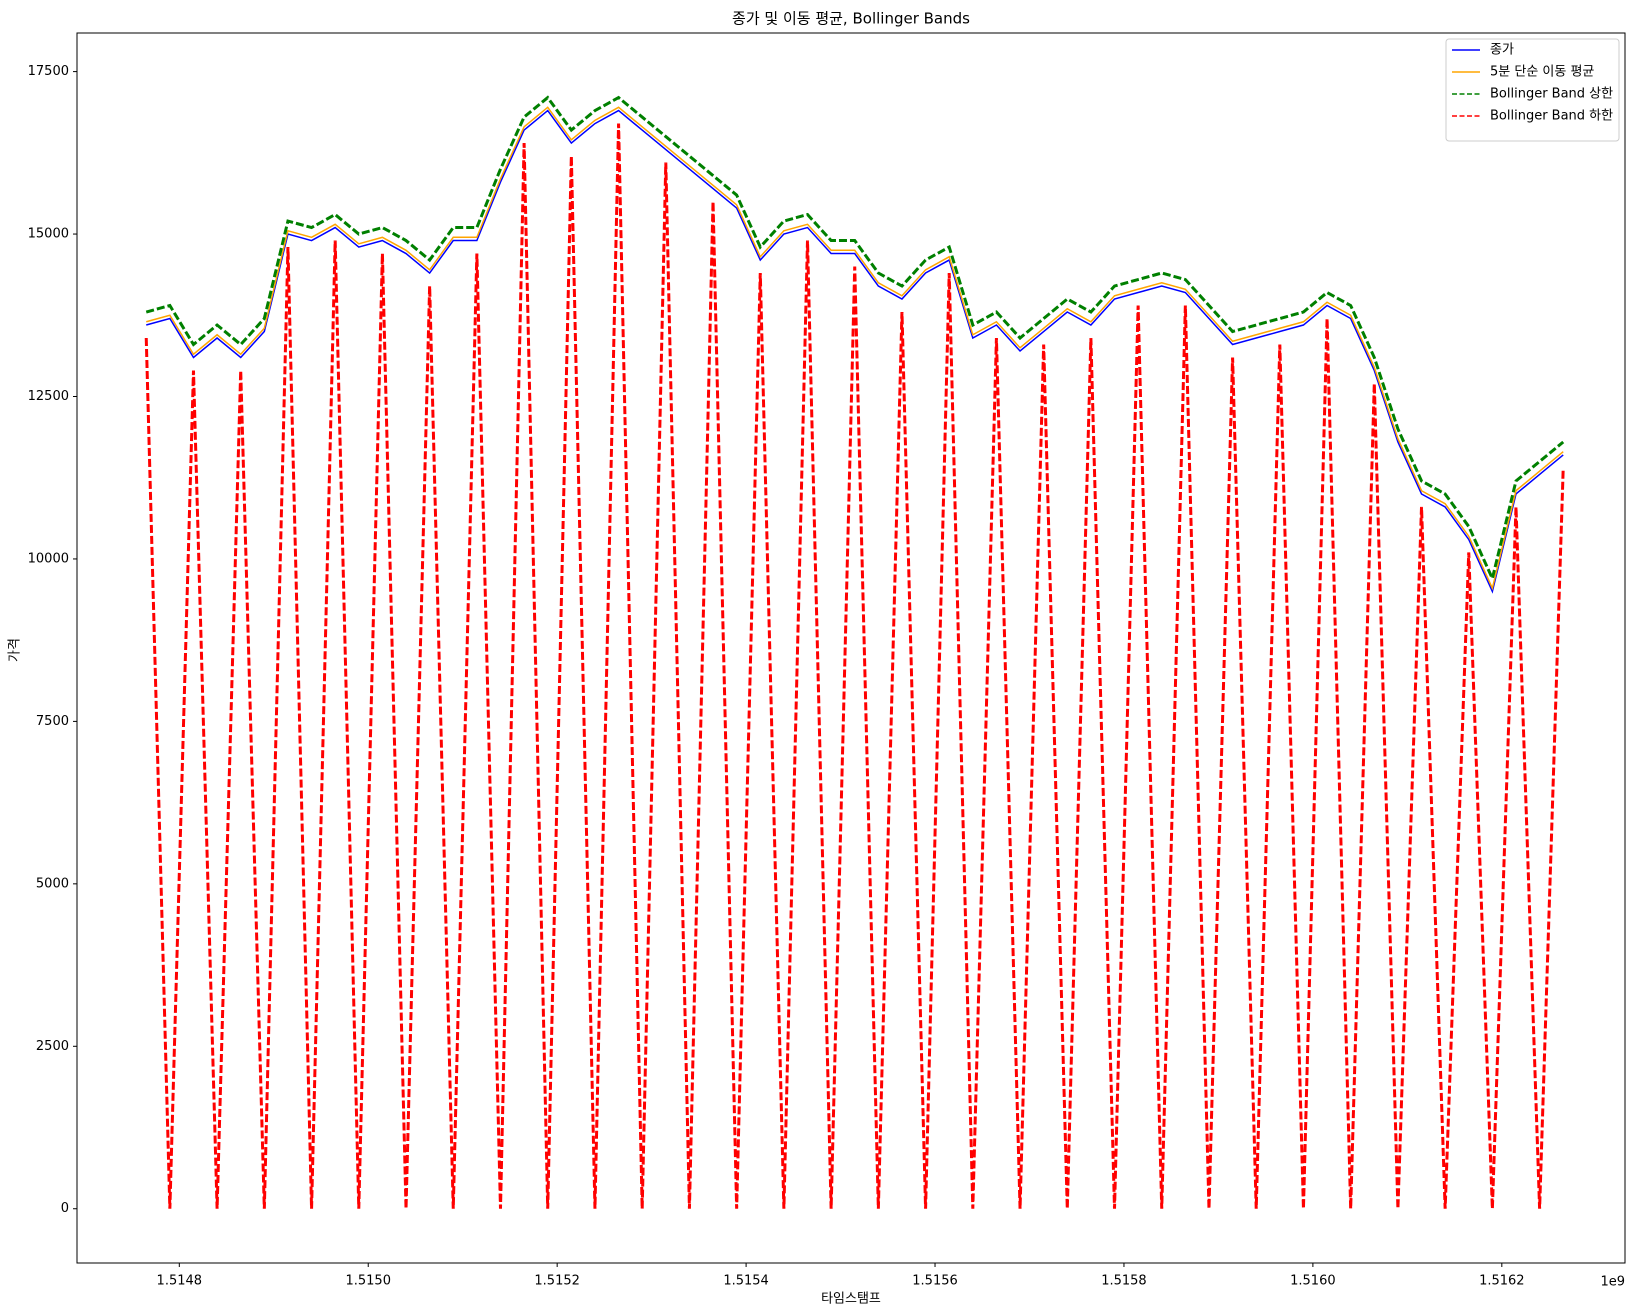 This screenshot has height=1316, width=1636. What do you see at coordinates (15, 650) in the screenshot?
I see `y-axis-label: 가격` at bounding box center [15, 650].